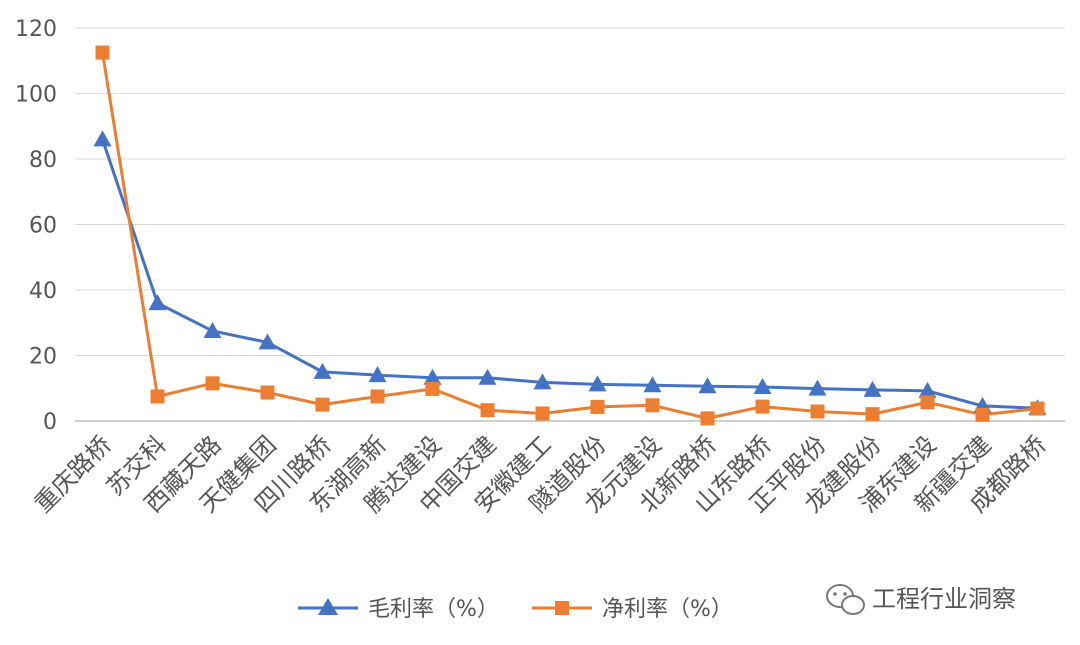 The height and width of the screenshot is (645, 1080). I want to click on y-tick-label: 100, so click(36, 95).